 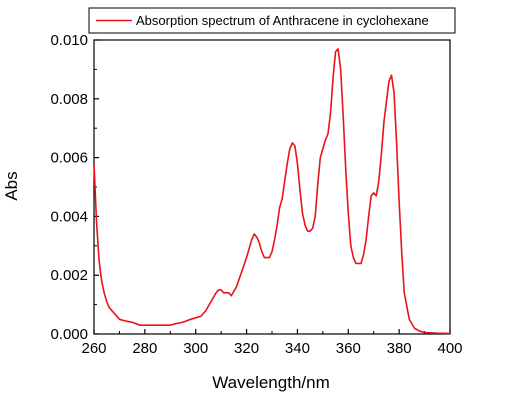 I want to click on x-tick-label: 360, so click(x=348, y=348).